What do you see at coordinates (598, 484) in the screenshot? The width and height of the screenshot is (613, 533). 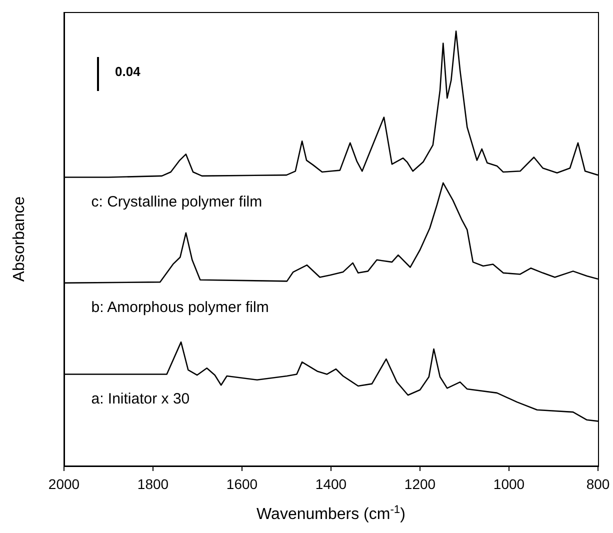 I see `x-tick-label: 800` at bounding box center [598, 484].